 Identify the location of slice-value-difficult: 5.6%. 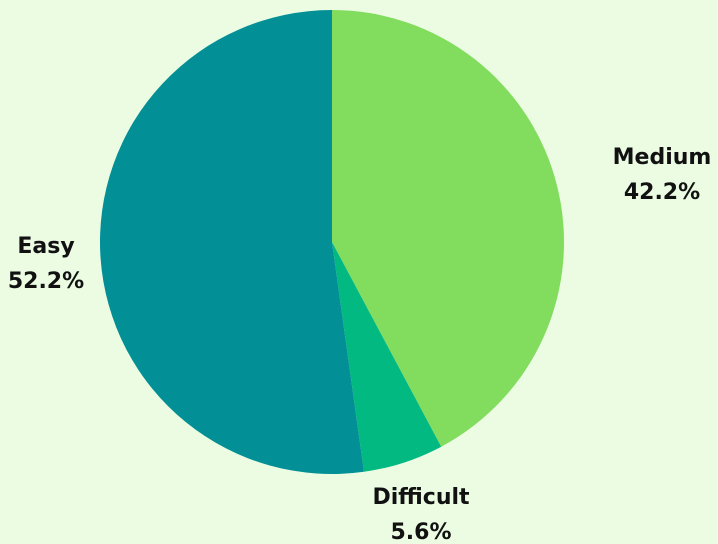
(420, 532).